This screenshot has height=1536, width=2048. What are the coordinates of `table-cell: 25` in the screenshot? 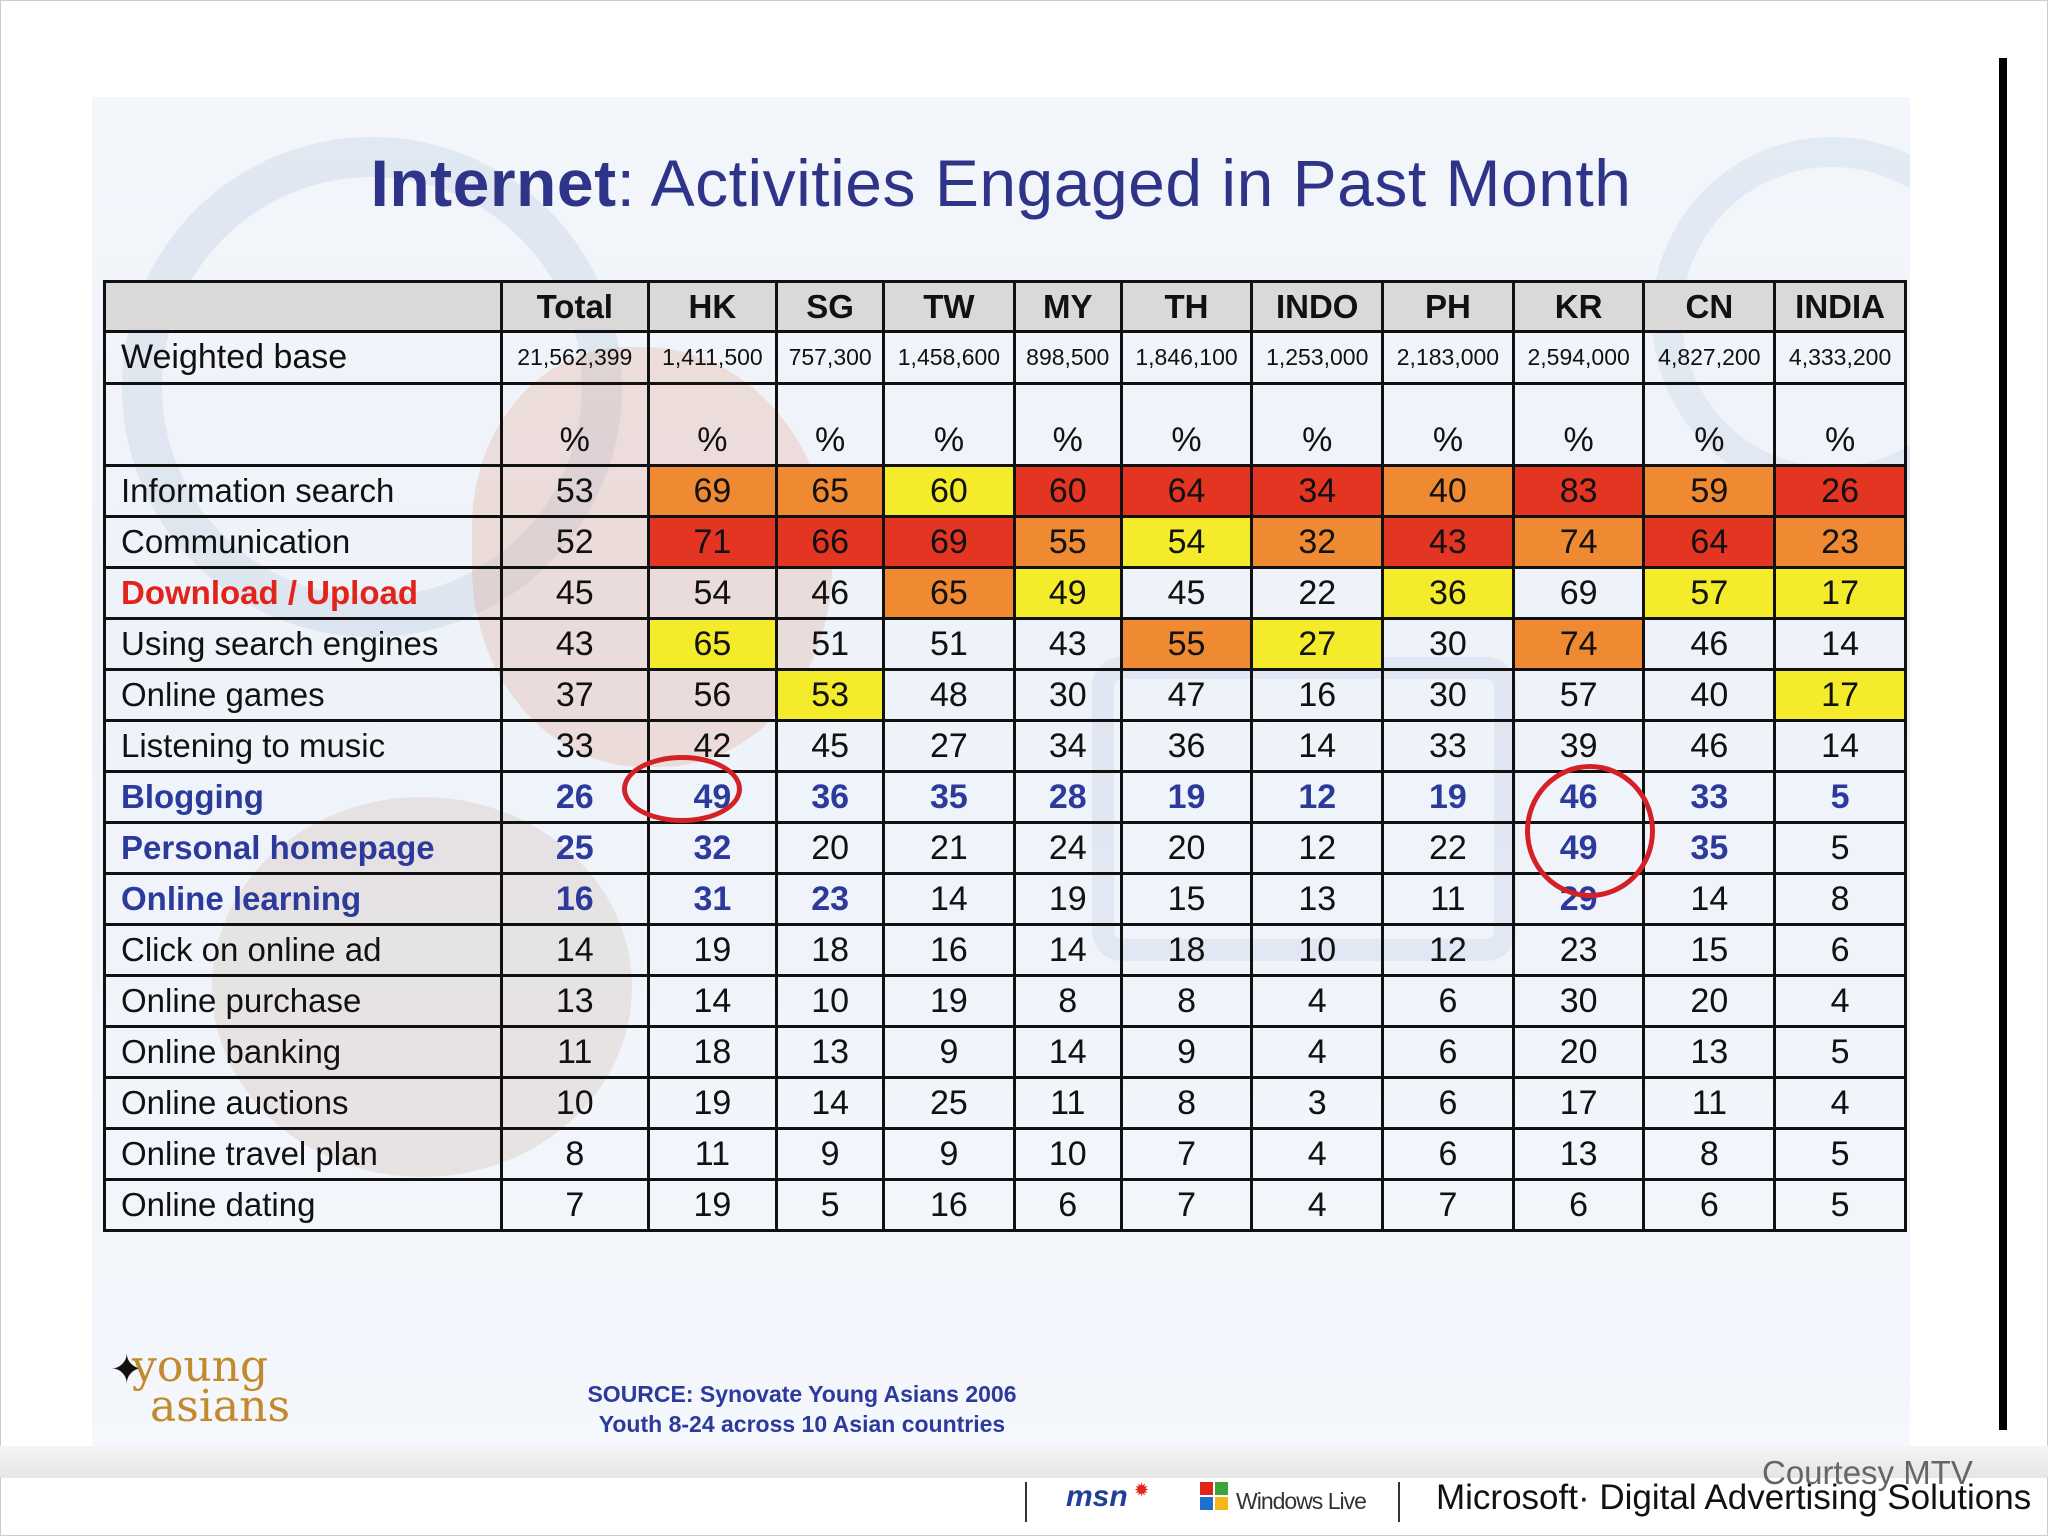 It's located at (949, 1103).